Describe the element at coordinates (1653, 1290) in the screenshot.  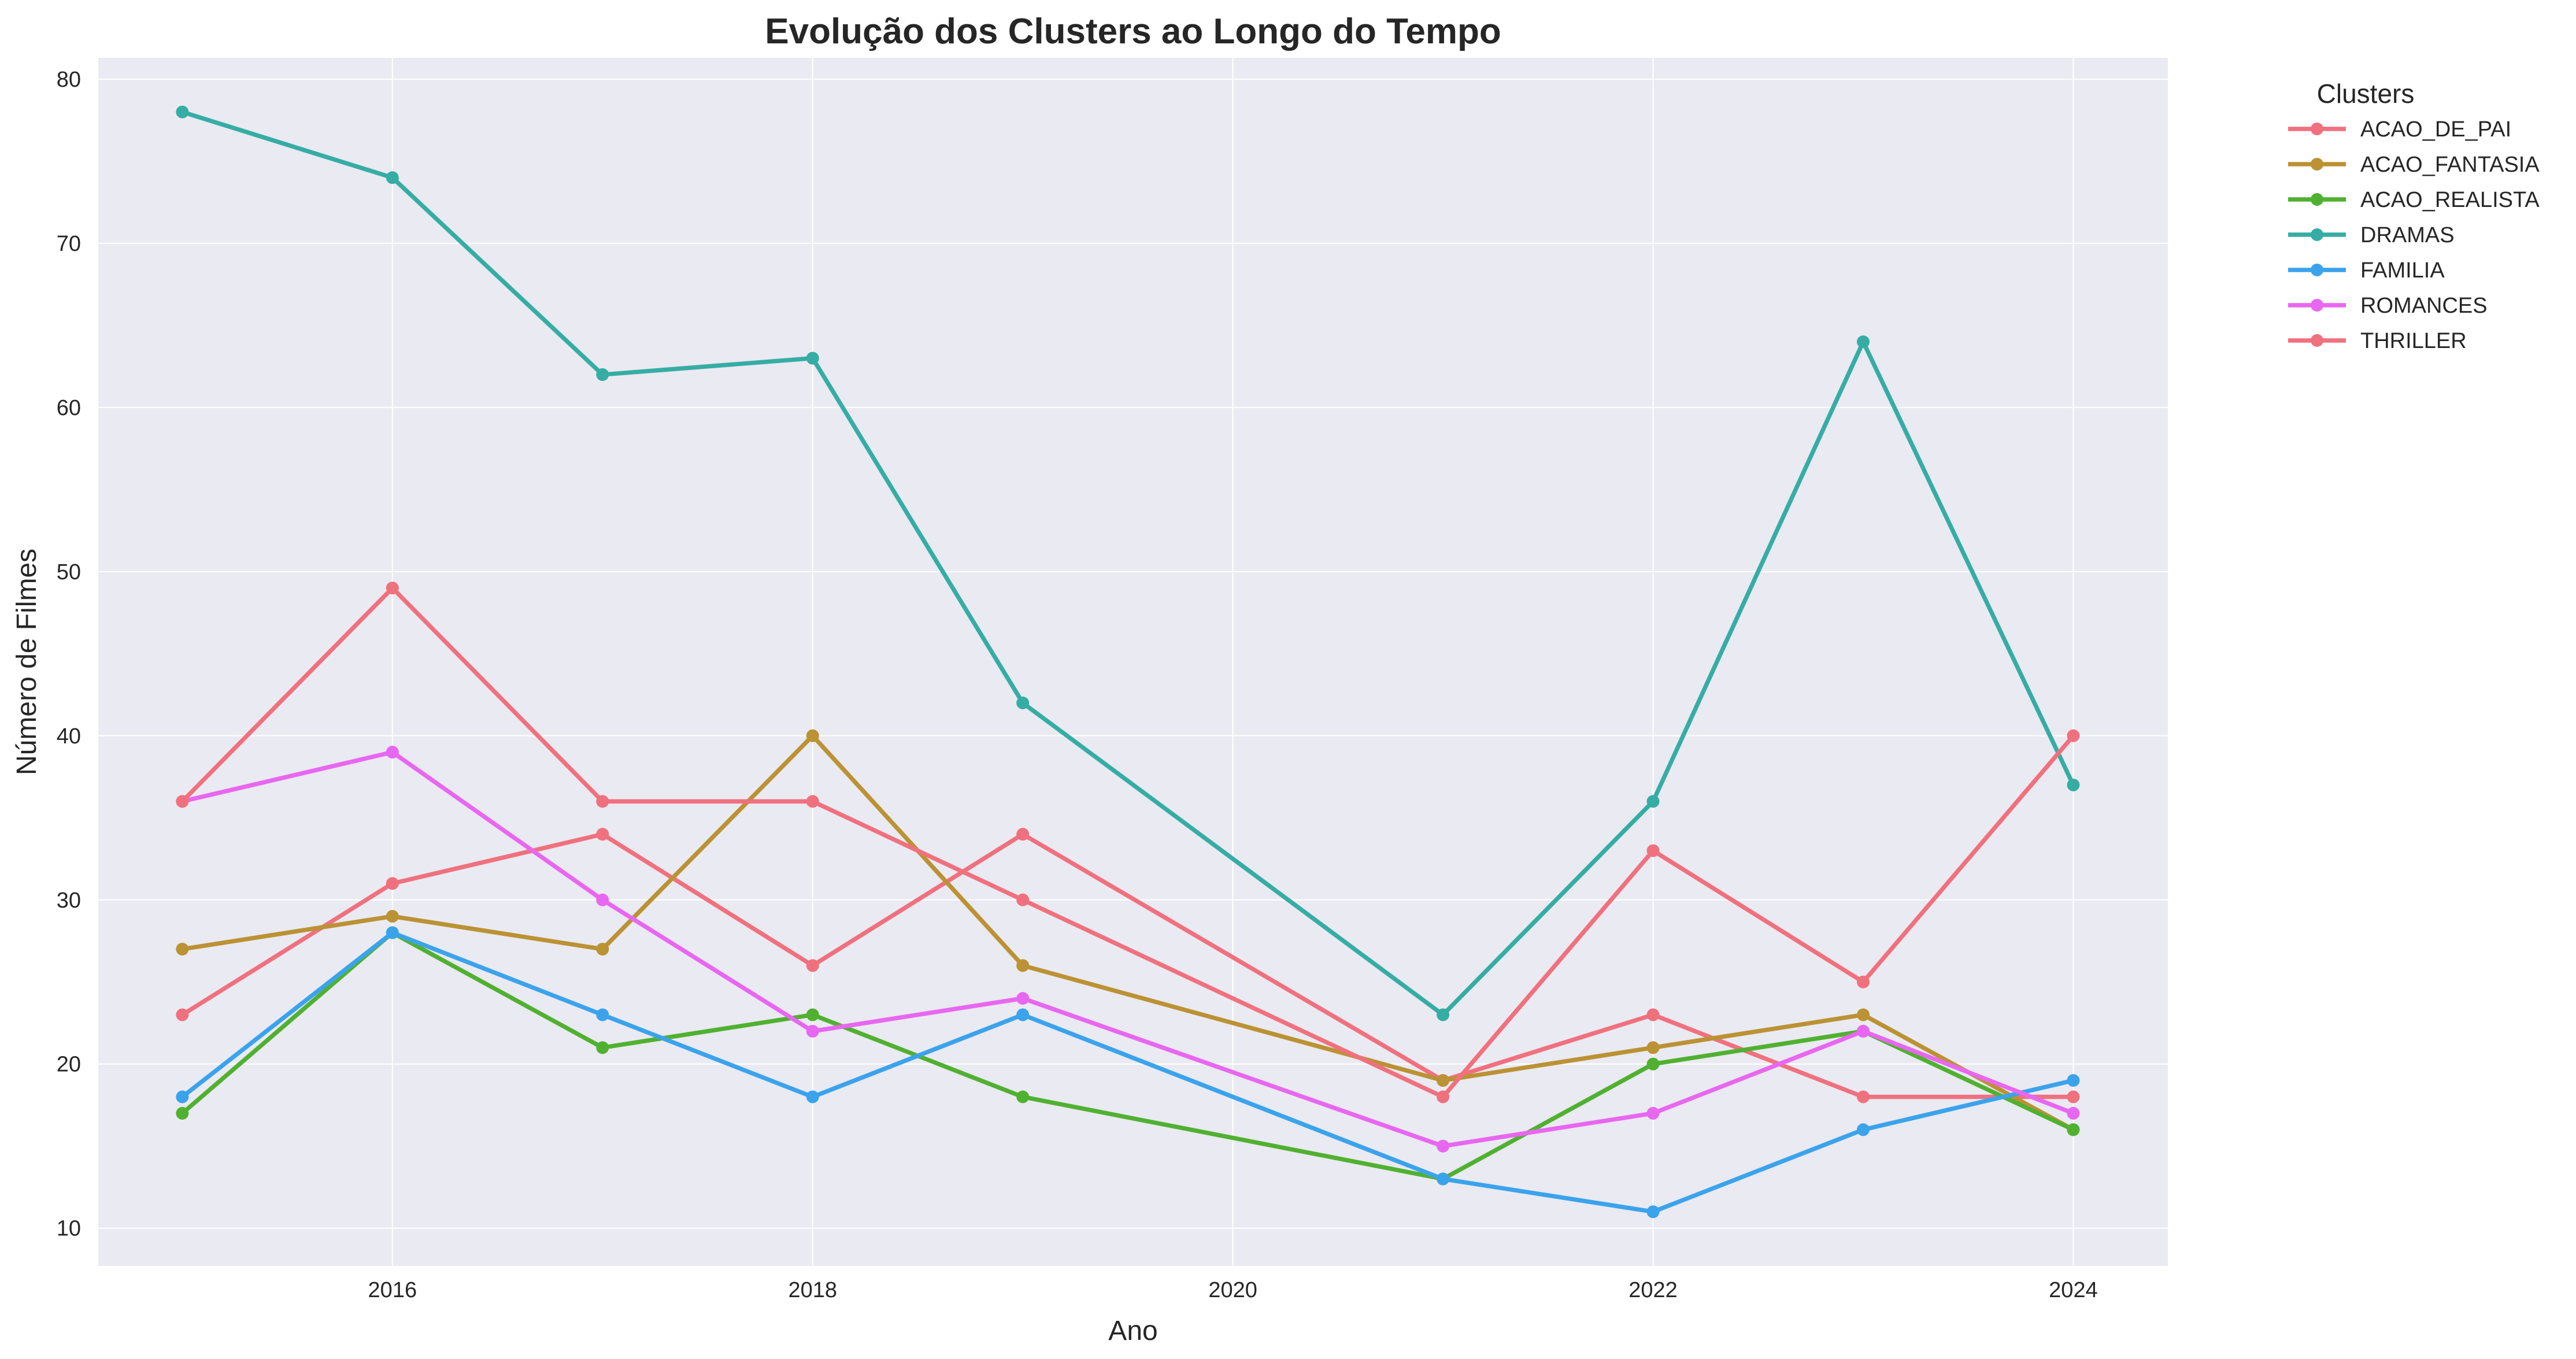
I see `x-tick-label: 2022` at that location.